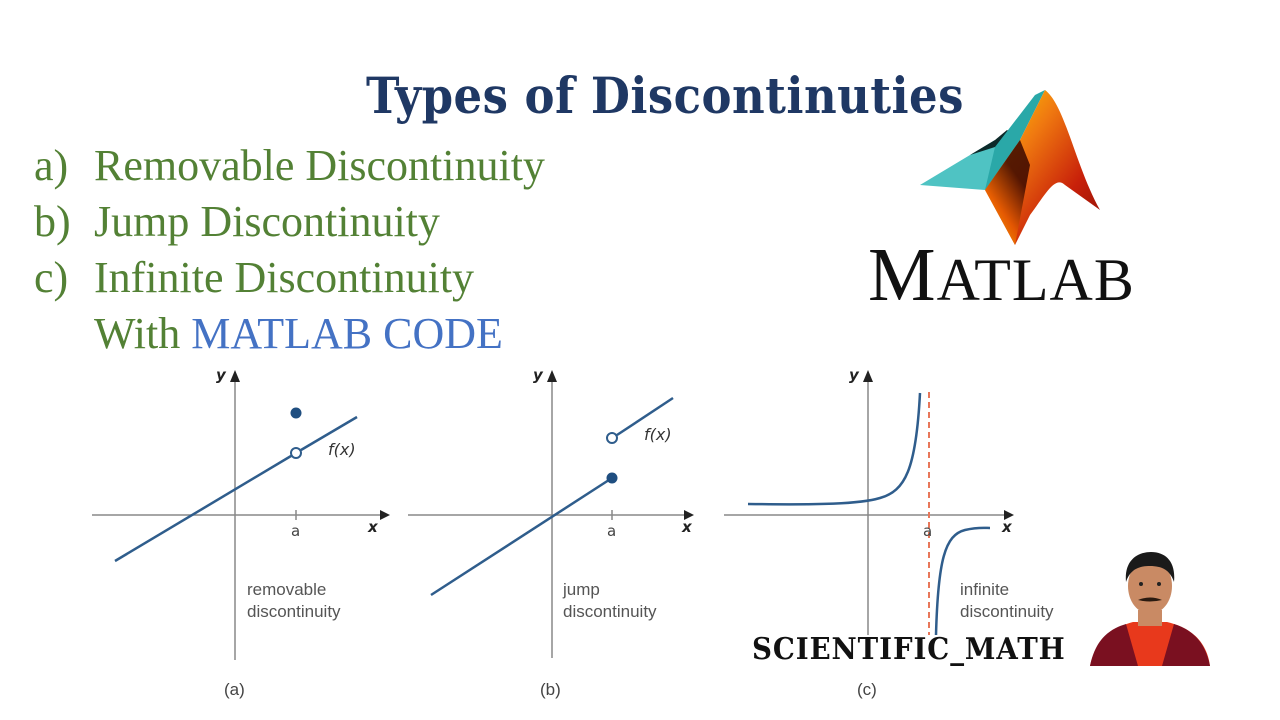  What do you see at coordinates (51, 165) in the screenshot?
I see `list-marker: a)` at bounding box center [51, 165].